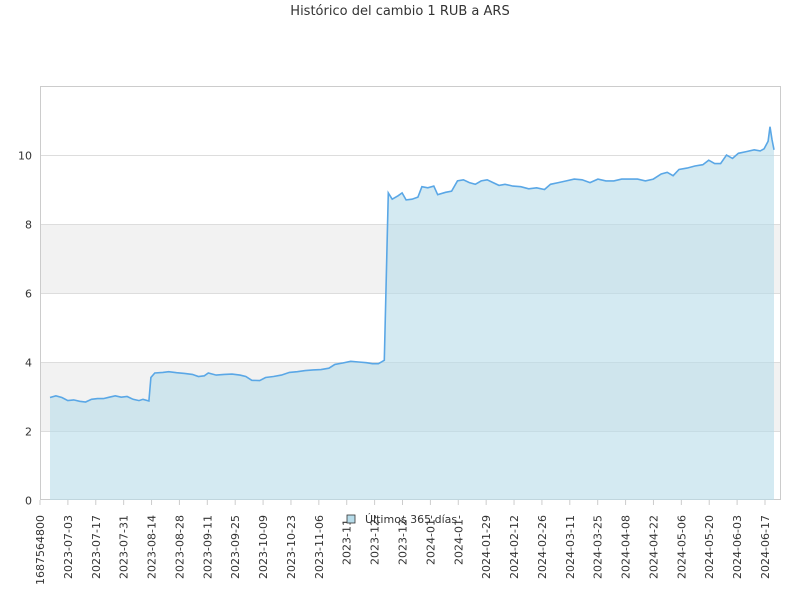  Describe the element at coordinates (351, 519) in the screenshot. I see `legend-swatch` at that location.